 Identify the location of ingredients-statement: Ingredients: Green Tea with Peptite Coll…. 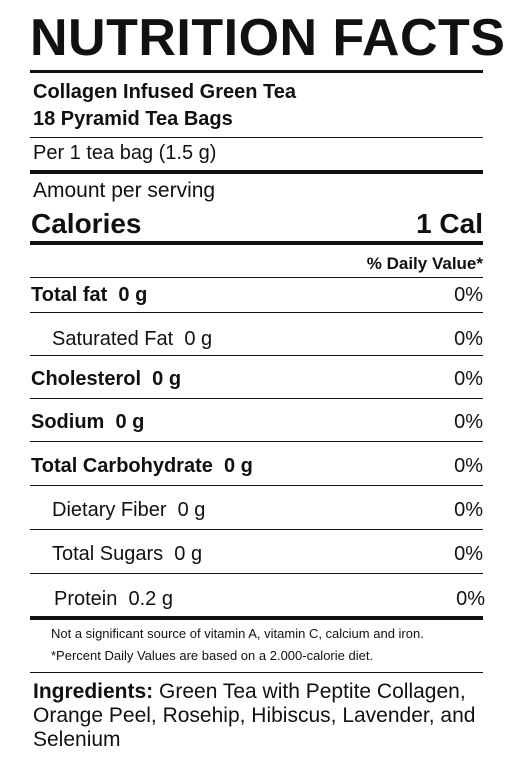
(273, 716).